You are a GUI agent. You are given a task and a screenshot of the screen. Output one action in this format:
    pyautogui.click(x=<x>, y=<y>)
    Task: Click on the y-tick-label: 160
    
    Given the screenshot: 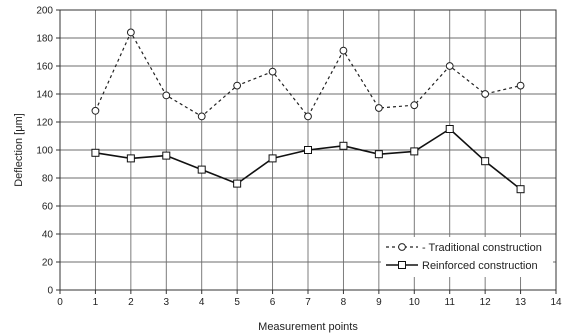 What is the action you would take?
    pyautogui.click(x=44, y=67)
    